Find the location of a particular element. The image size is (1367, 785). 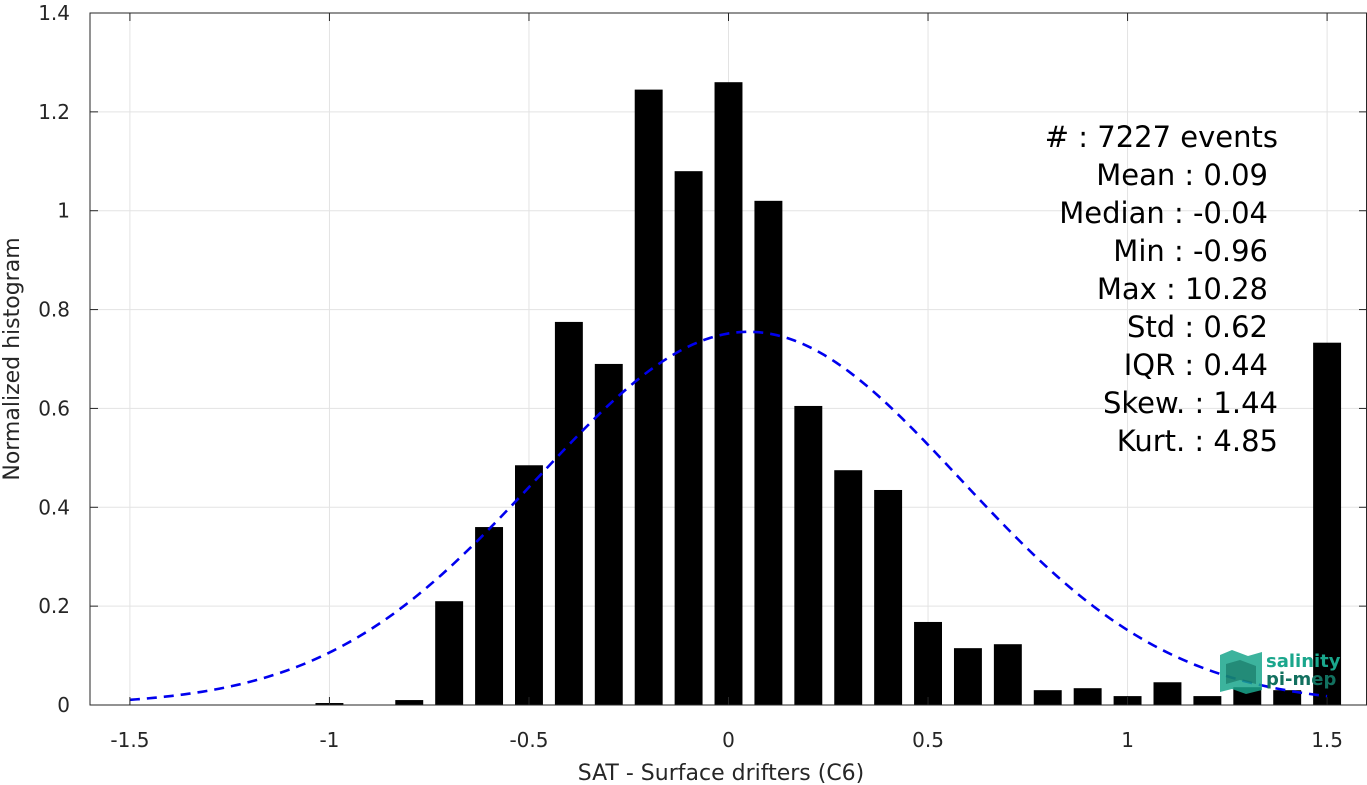

y-tick-label: 1 is located at coordinates (63, 211).